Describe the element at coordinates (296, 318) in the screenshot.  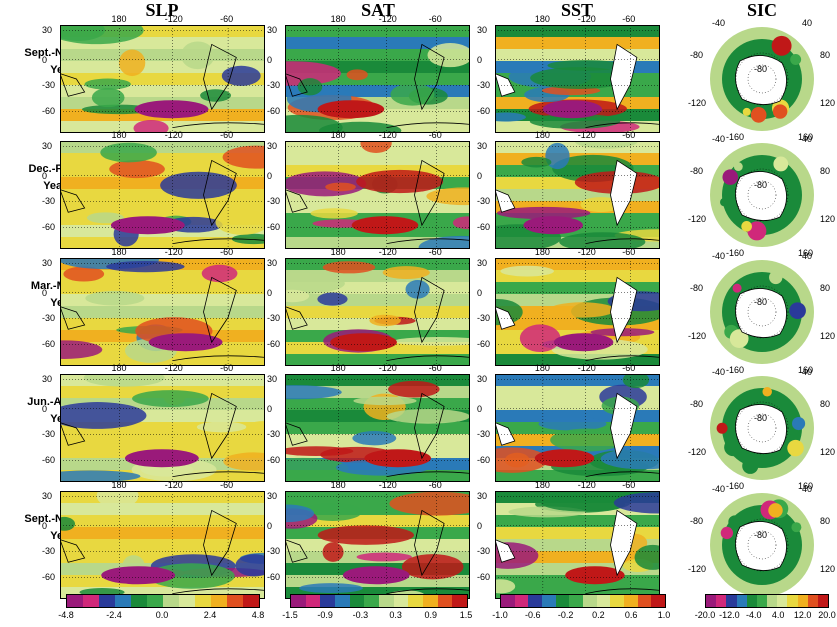
I see `australia-coastline` at that location.